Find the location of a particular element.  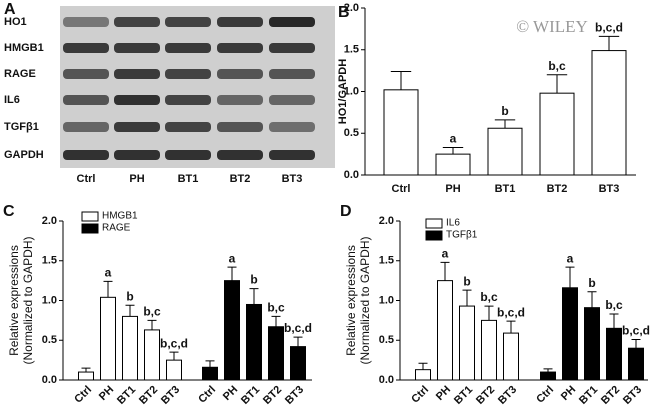

x-tick-label: PH is located at coordinates (230, 393).